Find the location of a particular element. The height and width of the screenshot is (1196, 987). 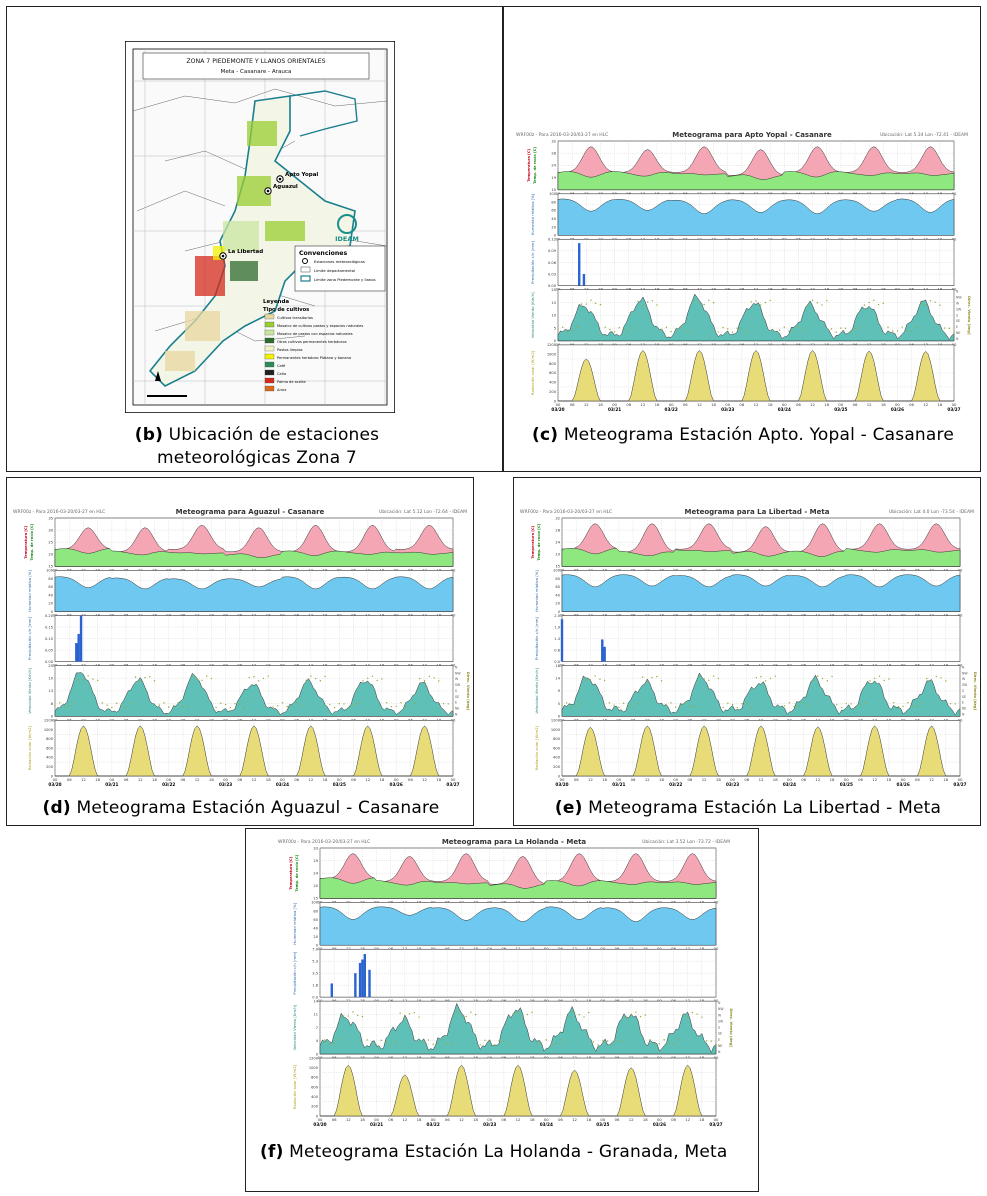

y-tick-label: 32 is located at coordinates (553, 141).